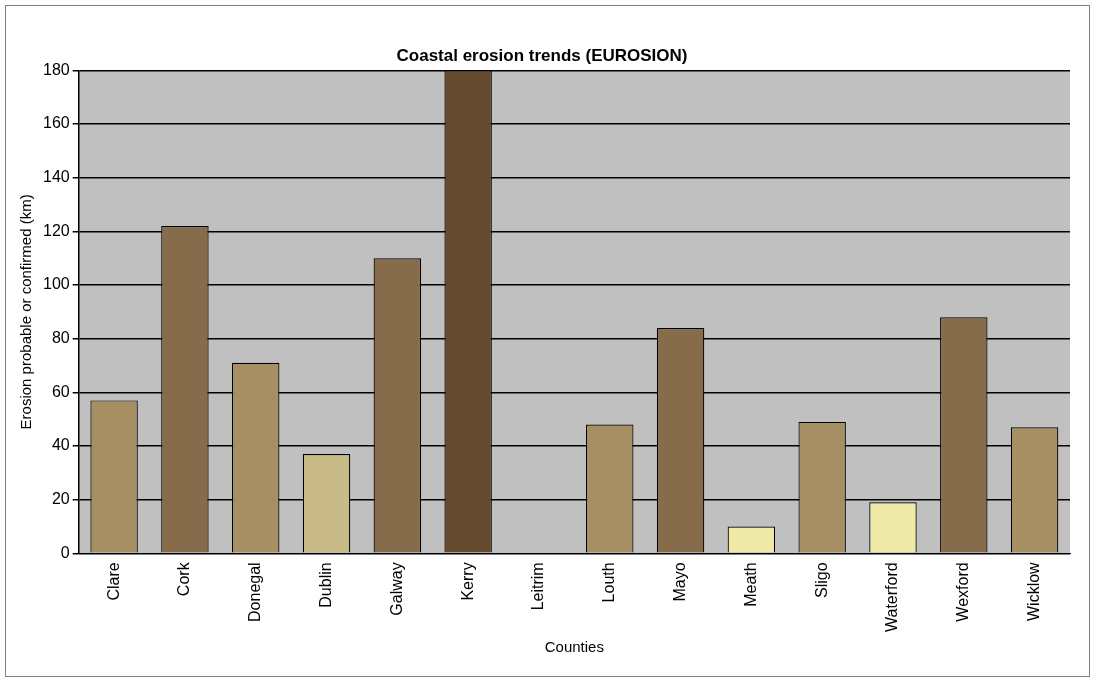 The height and width of the screenshot is (683, 1096). I want to click on x-tick-label: Mayo, so click(679, 582).